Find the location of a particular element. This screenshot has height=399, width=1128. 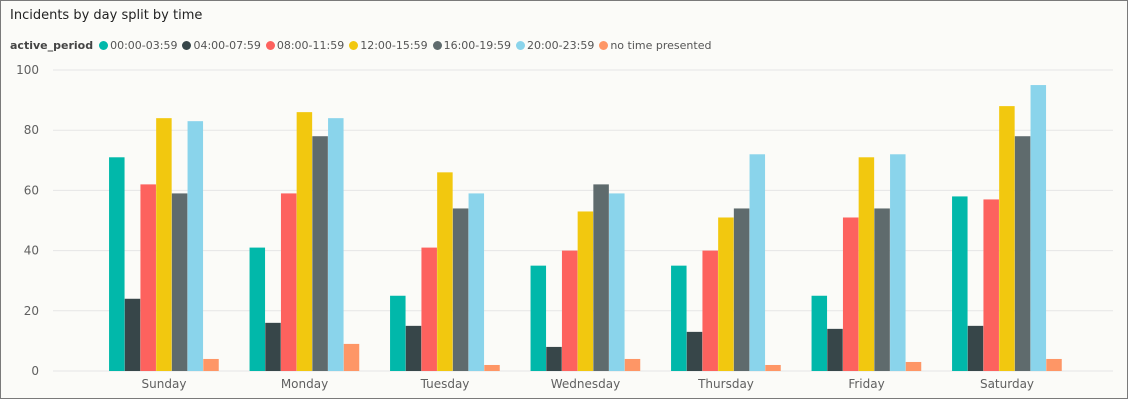

legend-item: 08:00-11:59 is located at coordinates (305, 45).